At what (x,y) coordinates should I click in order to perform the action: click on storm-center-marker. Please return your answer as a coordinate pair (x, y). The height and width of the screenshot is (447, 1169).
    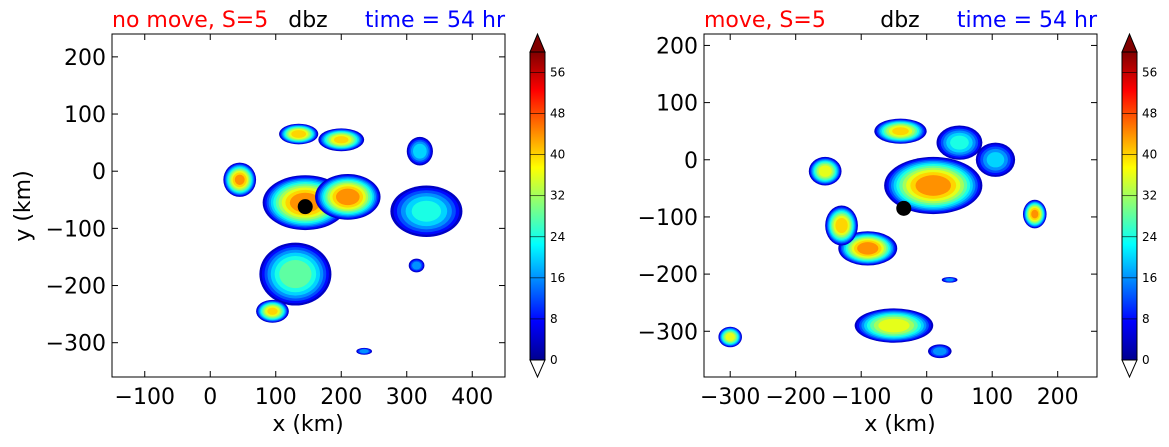
    Looking at the image, I should click on (305, 207).